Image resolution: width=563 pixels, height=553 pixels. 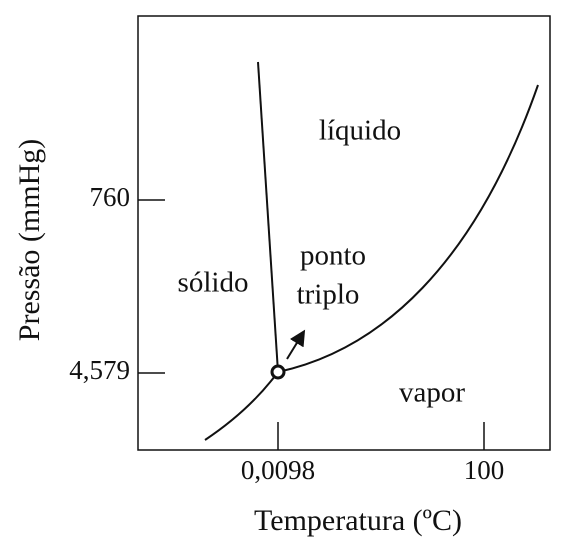 What do you see at coordinates (333, 256) in the screenshot?
I see `annotation: ponto` at bounding box center [333, 256].